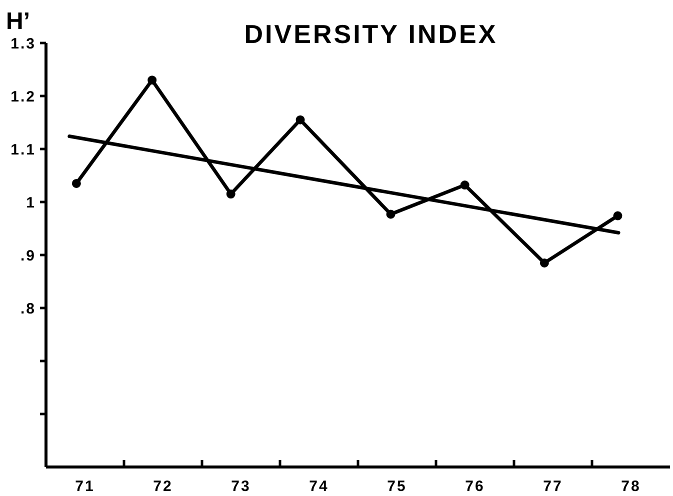  Describe the element at coordinates (241, 486) in the screenshot. I see `x-tick-label: 73` at that location.